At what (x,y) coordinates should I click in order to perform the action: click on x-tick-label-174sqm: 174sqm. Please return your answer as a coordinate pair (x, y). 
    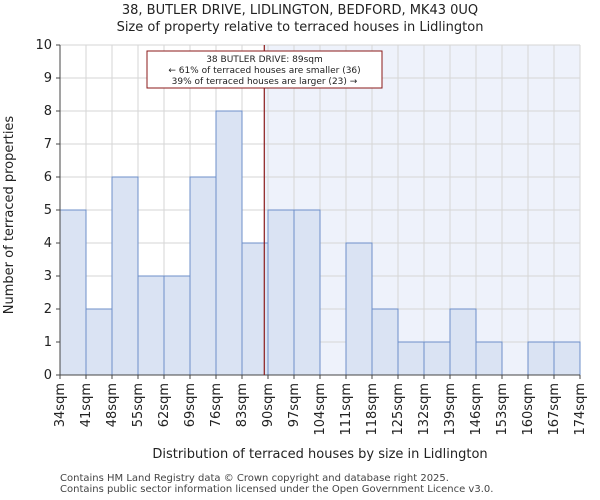
    Looking at the image, I should click on (580, 409).